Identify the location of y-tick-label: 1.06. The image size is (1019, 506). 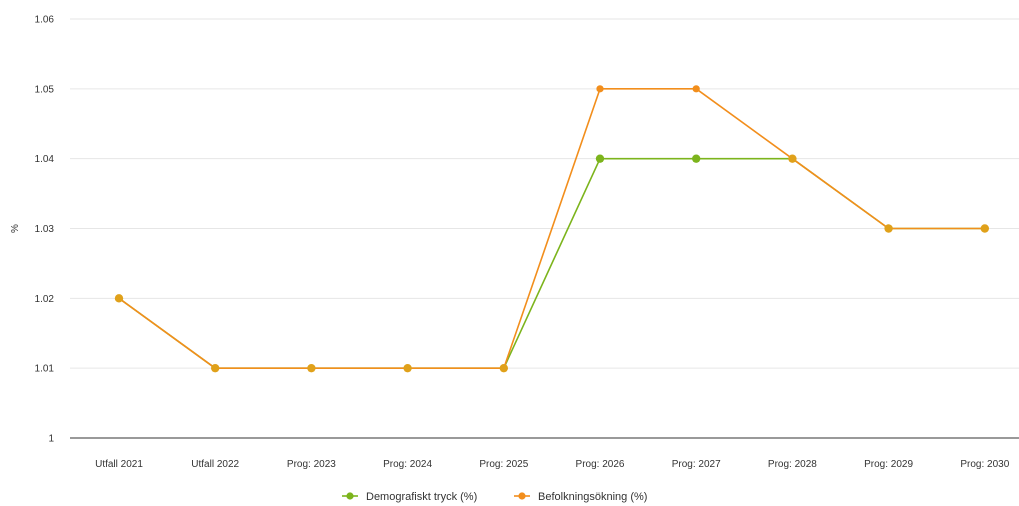
(45, 20).